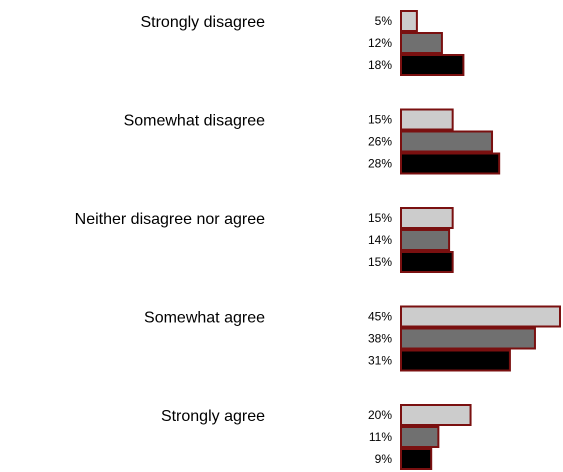 This screenshot has height=472, width=563. What do you see at coordinates (195, 121) in the screenshot?
I see `category-label-somewhat-disagree: Somewhat disagree` at bounding box center [195, 121].